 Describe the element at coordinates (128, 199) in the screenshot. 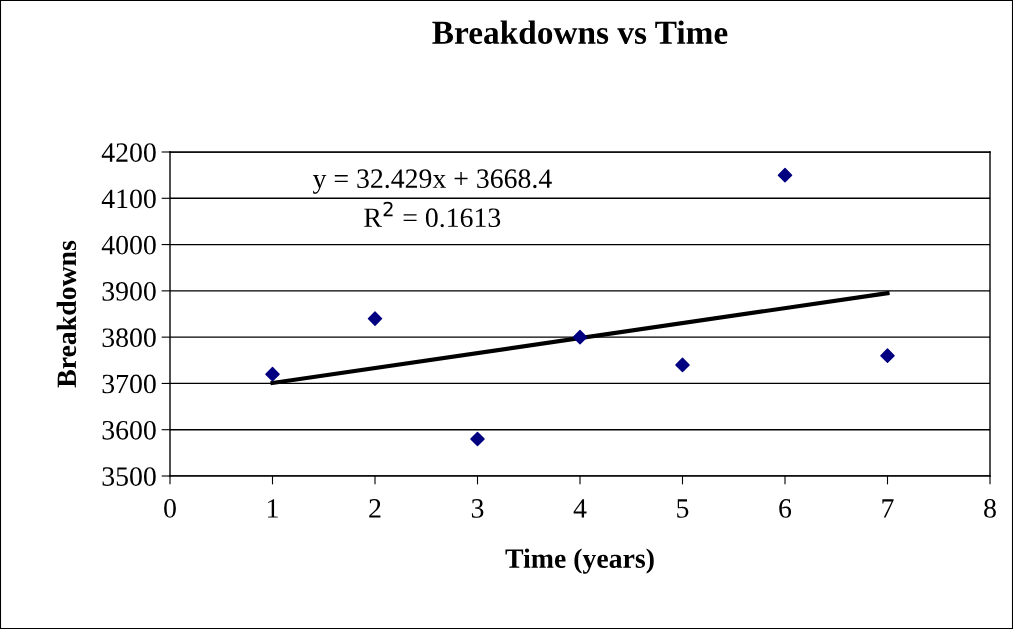

I see `y-tick-label: 4100` at that location.